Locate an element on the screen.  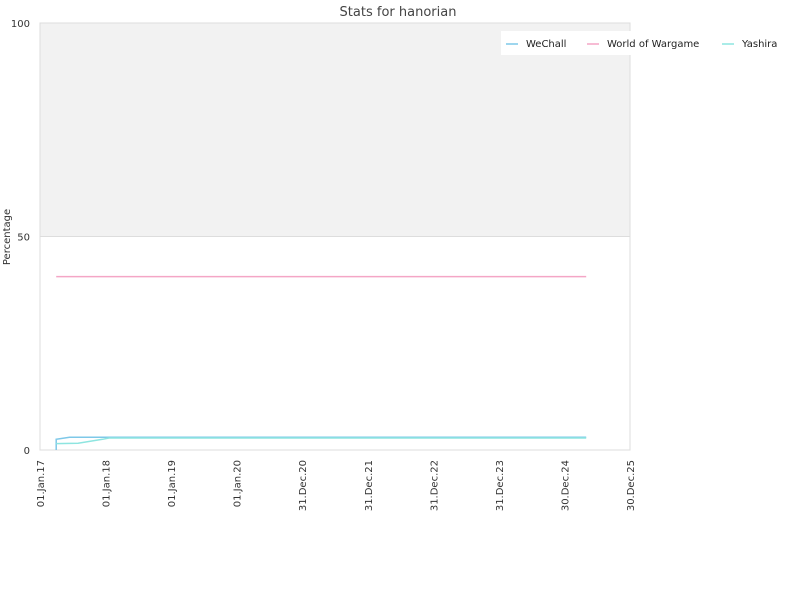
x-tick-label: 01.Jan.19 is located at coordinates (172, 483).